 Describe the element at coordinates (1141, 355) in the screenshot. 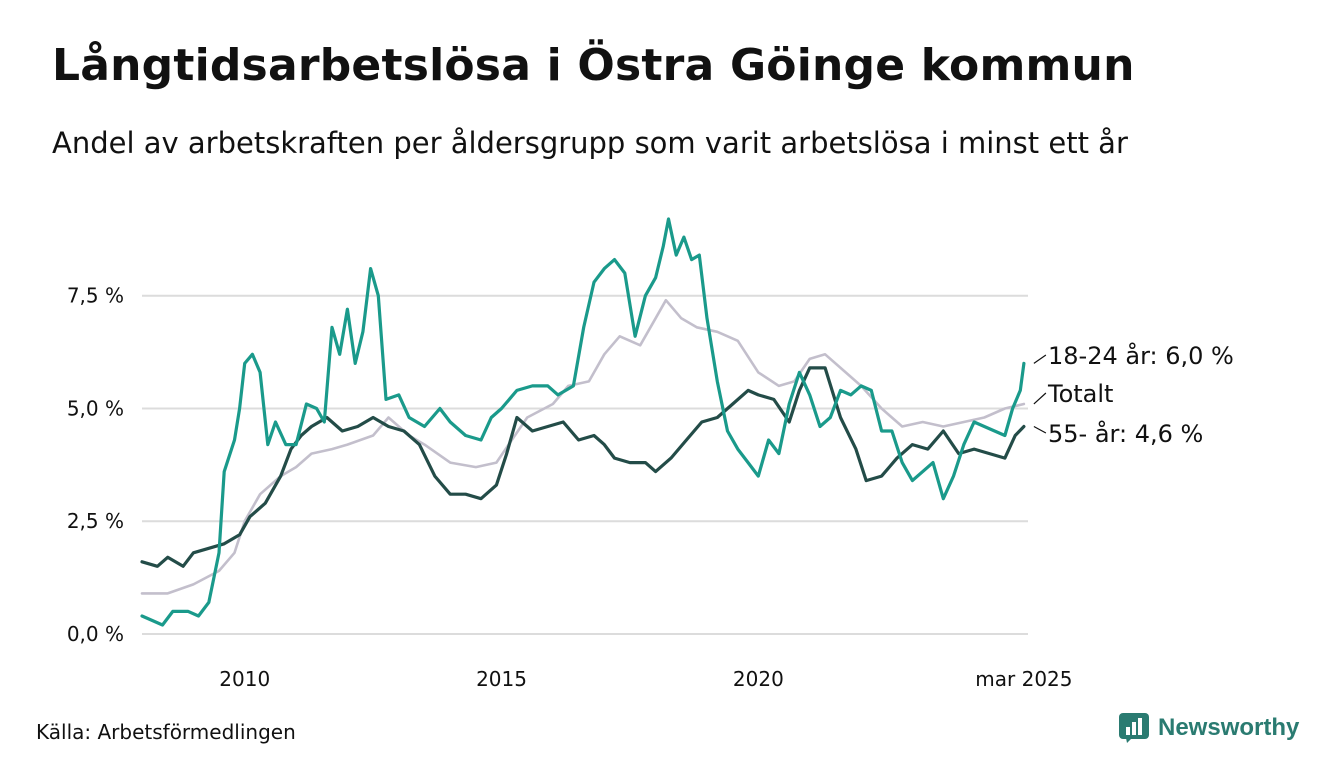

I see `series-end-label: 18-24 år: 6,0 %` at that location.